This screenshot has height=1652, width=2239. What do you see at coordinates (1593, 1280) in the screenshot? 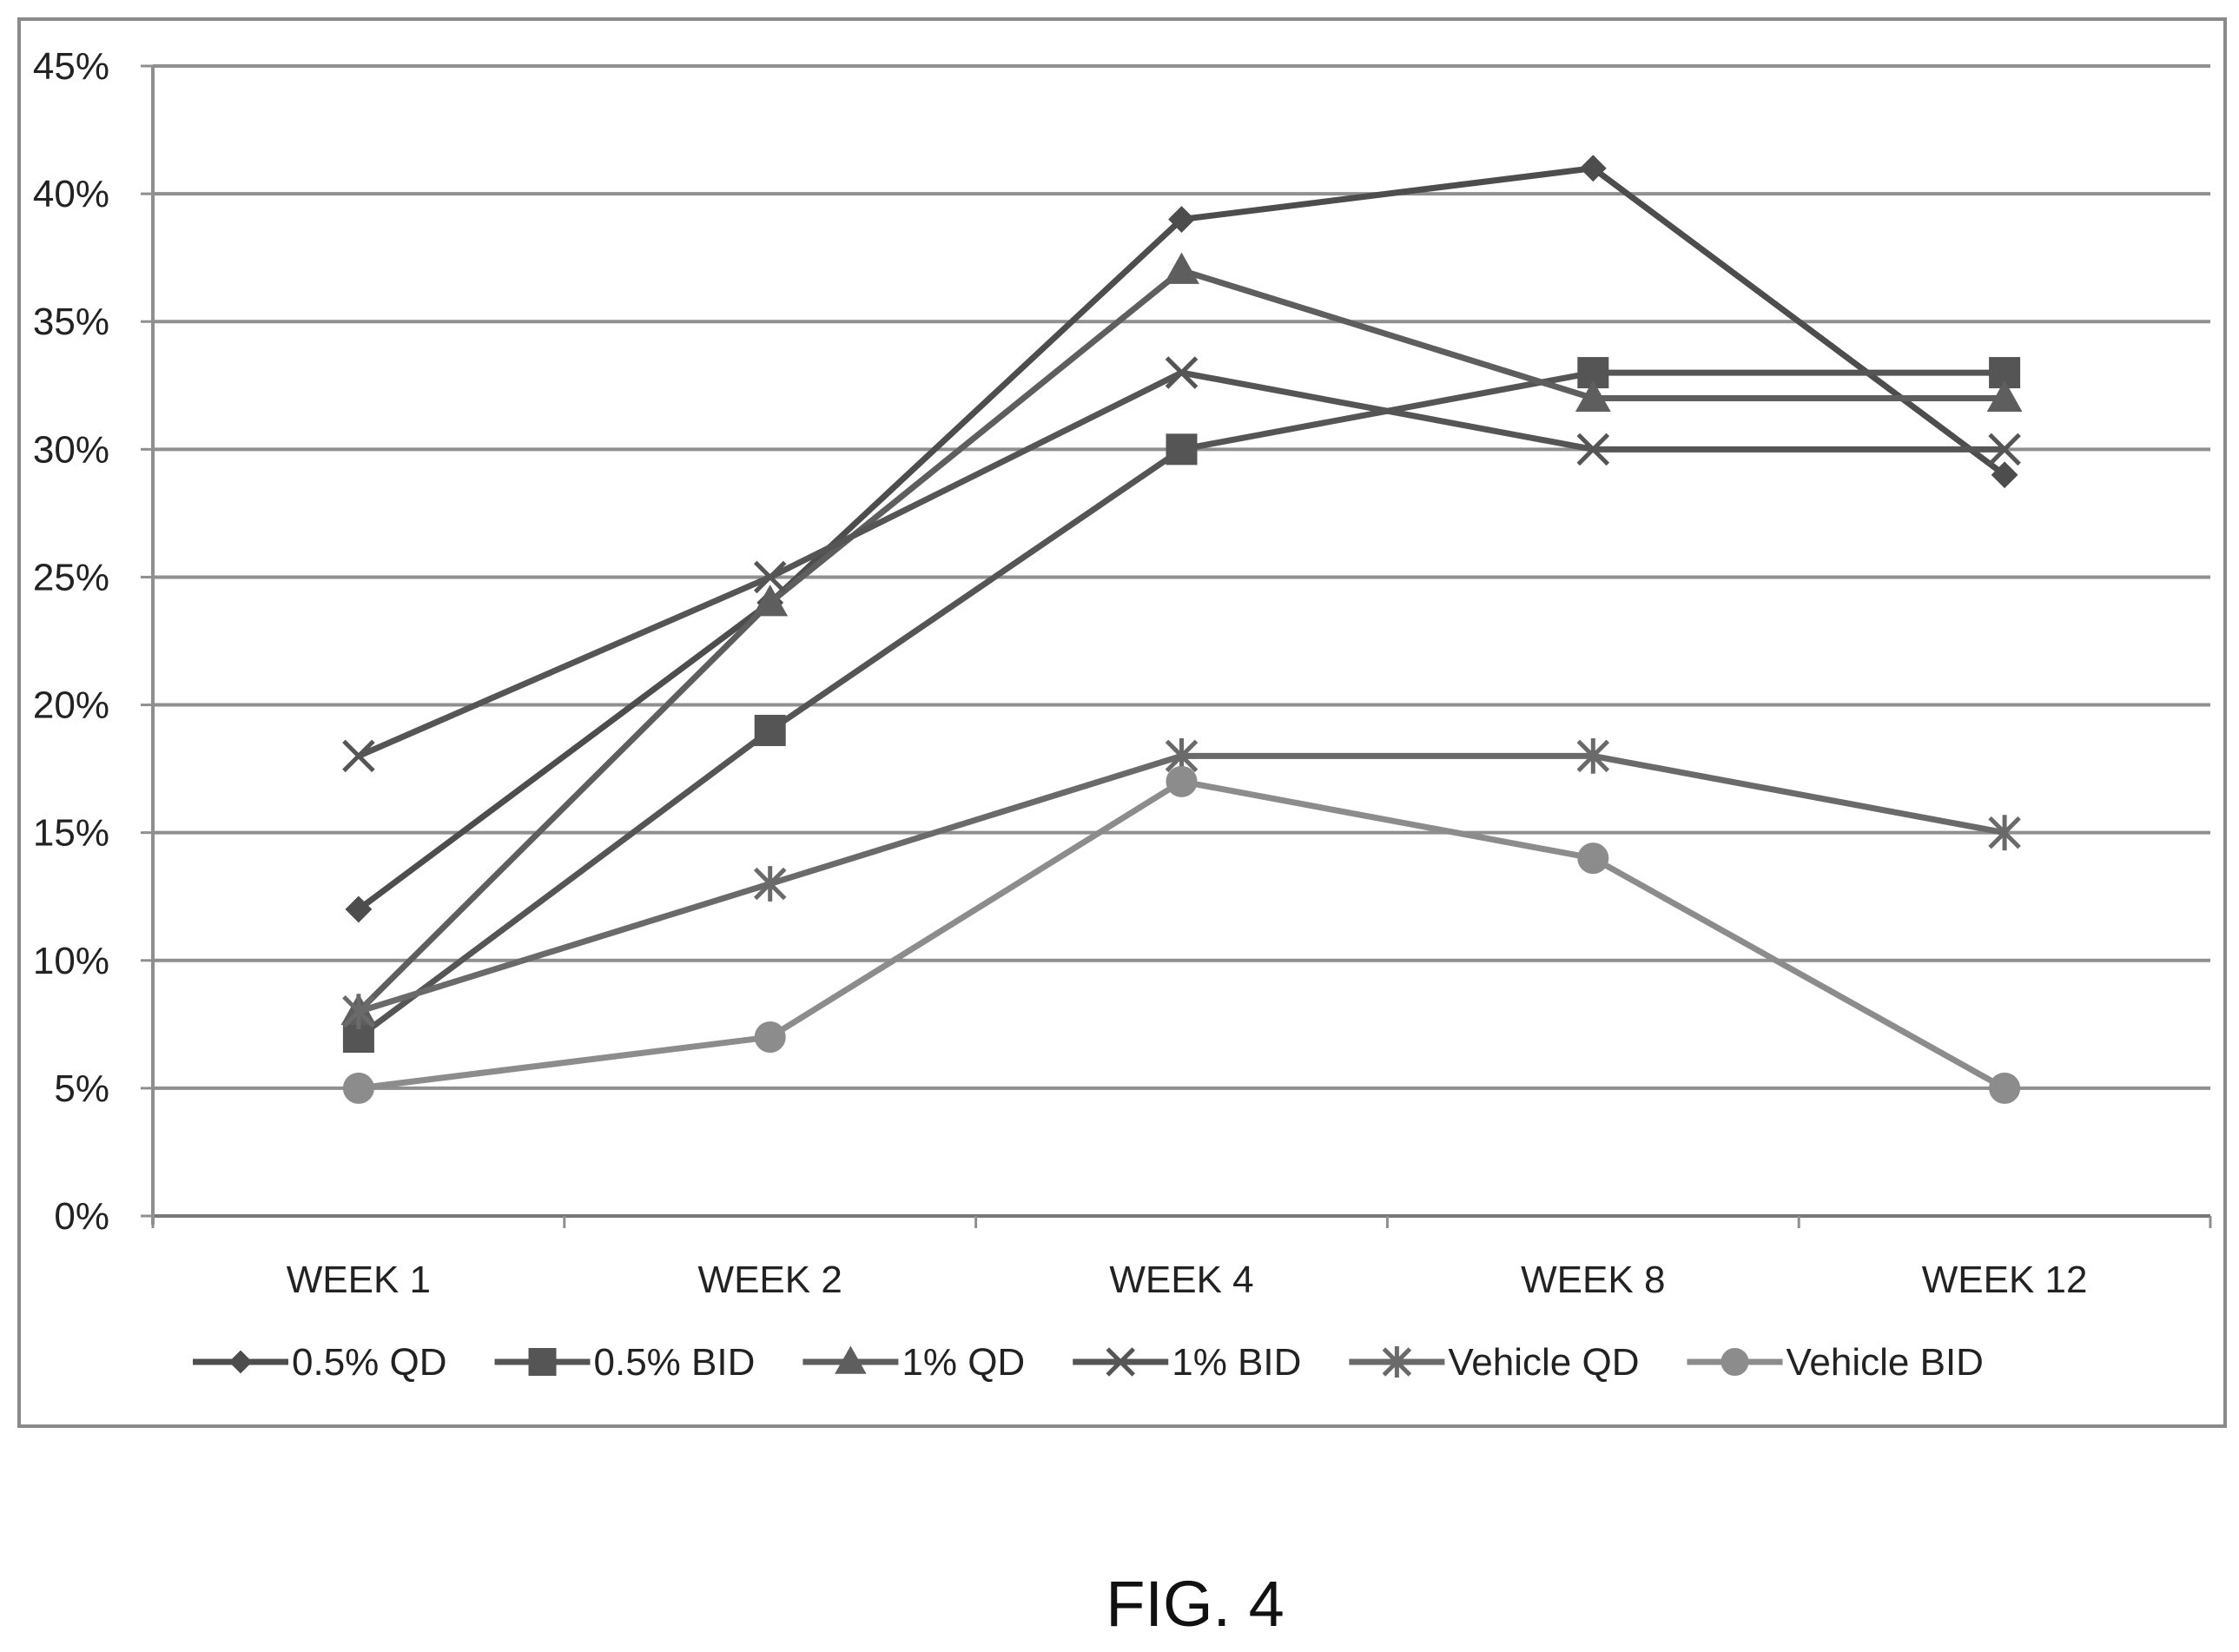
I see `x-tick-label: WEEK 8` at bounding box center [1593, 1280].